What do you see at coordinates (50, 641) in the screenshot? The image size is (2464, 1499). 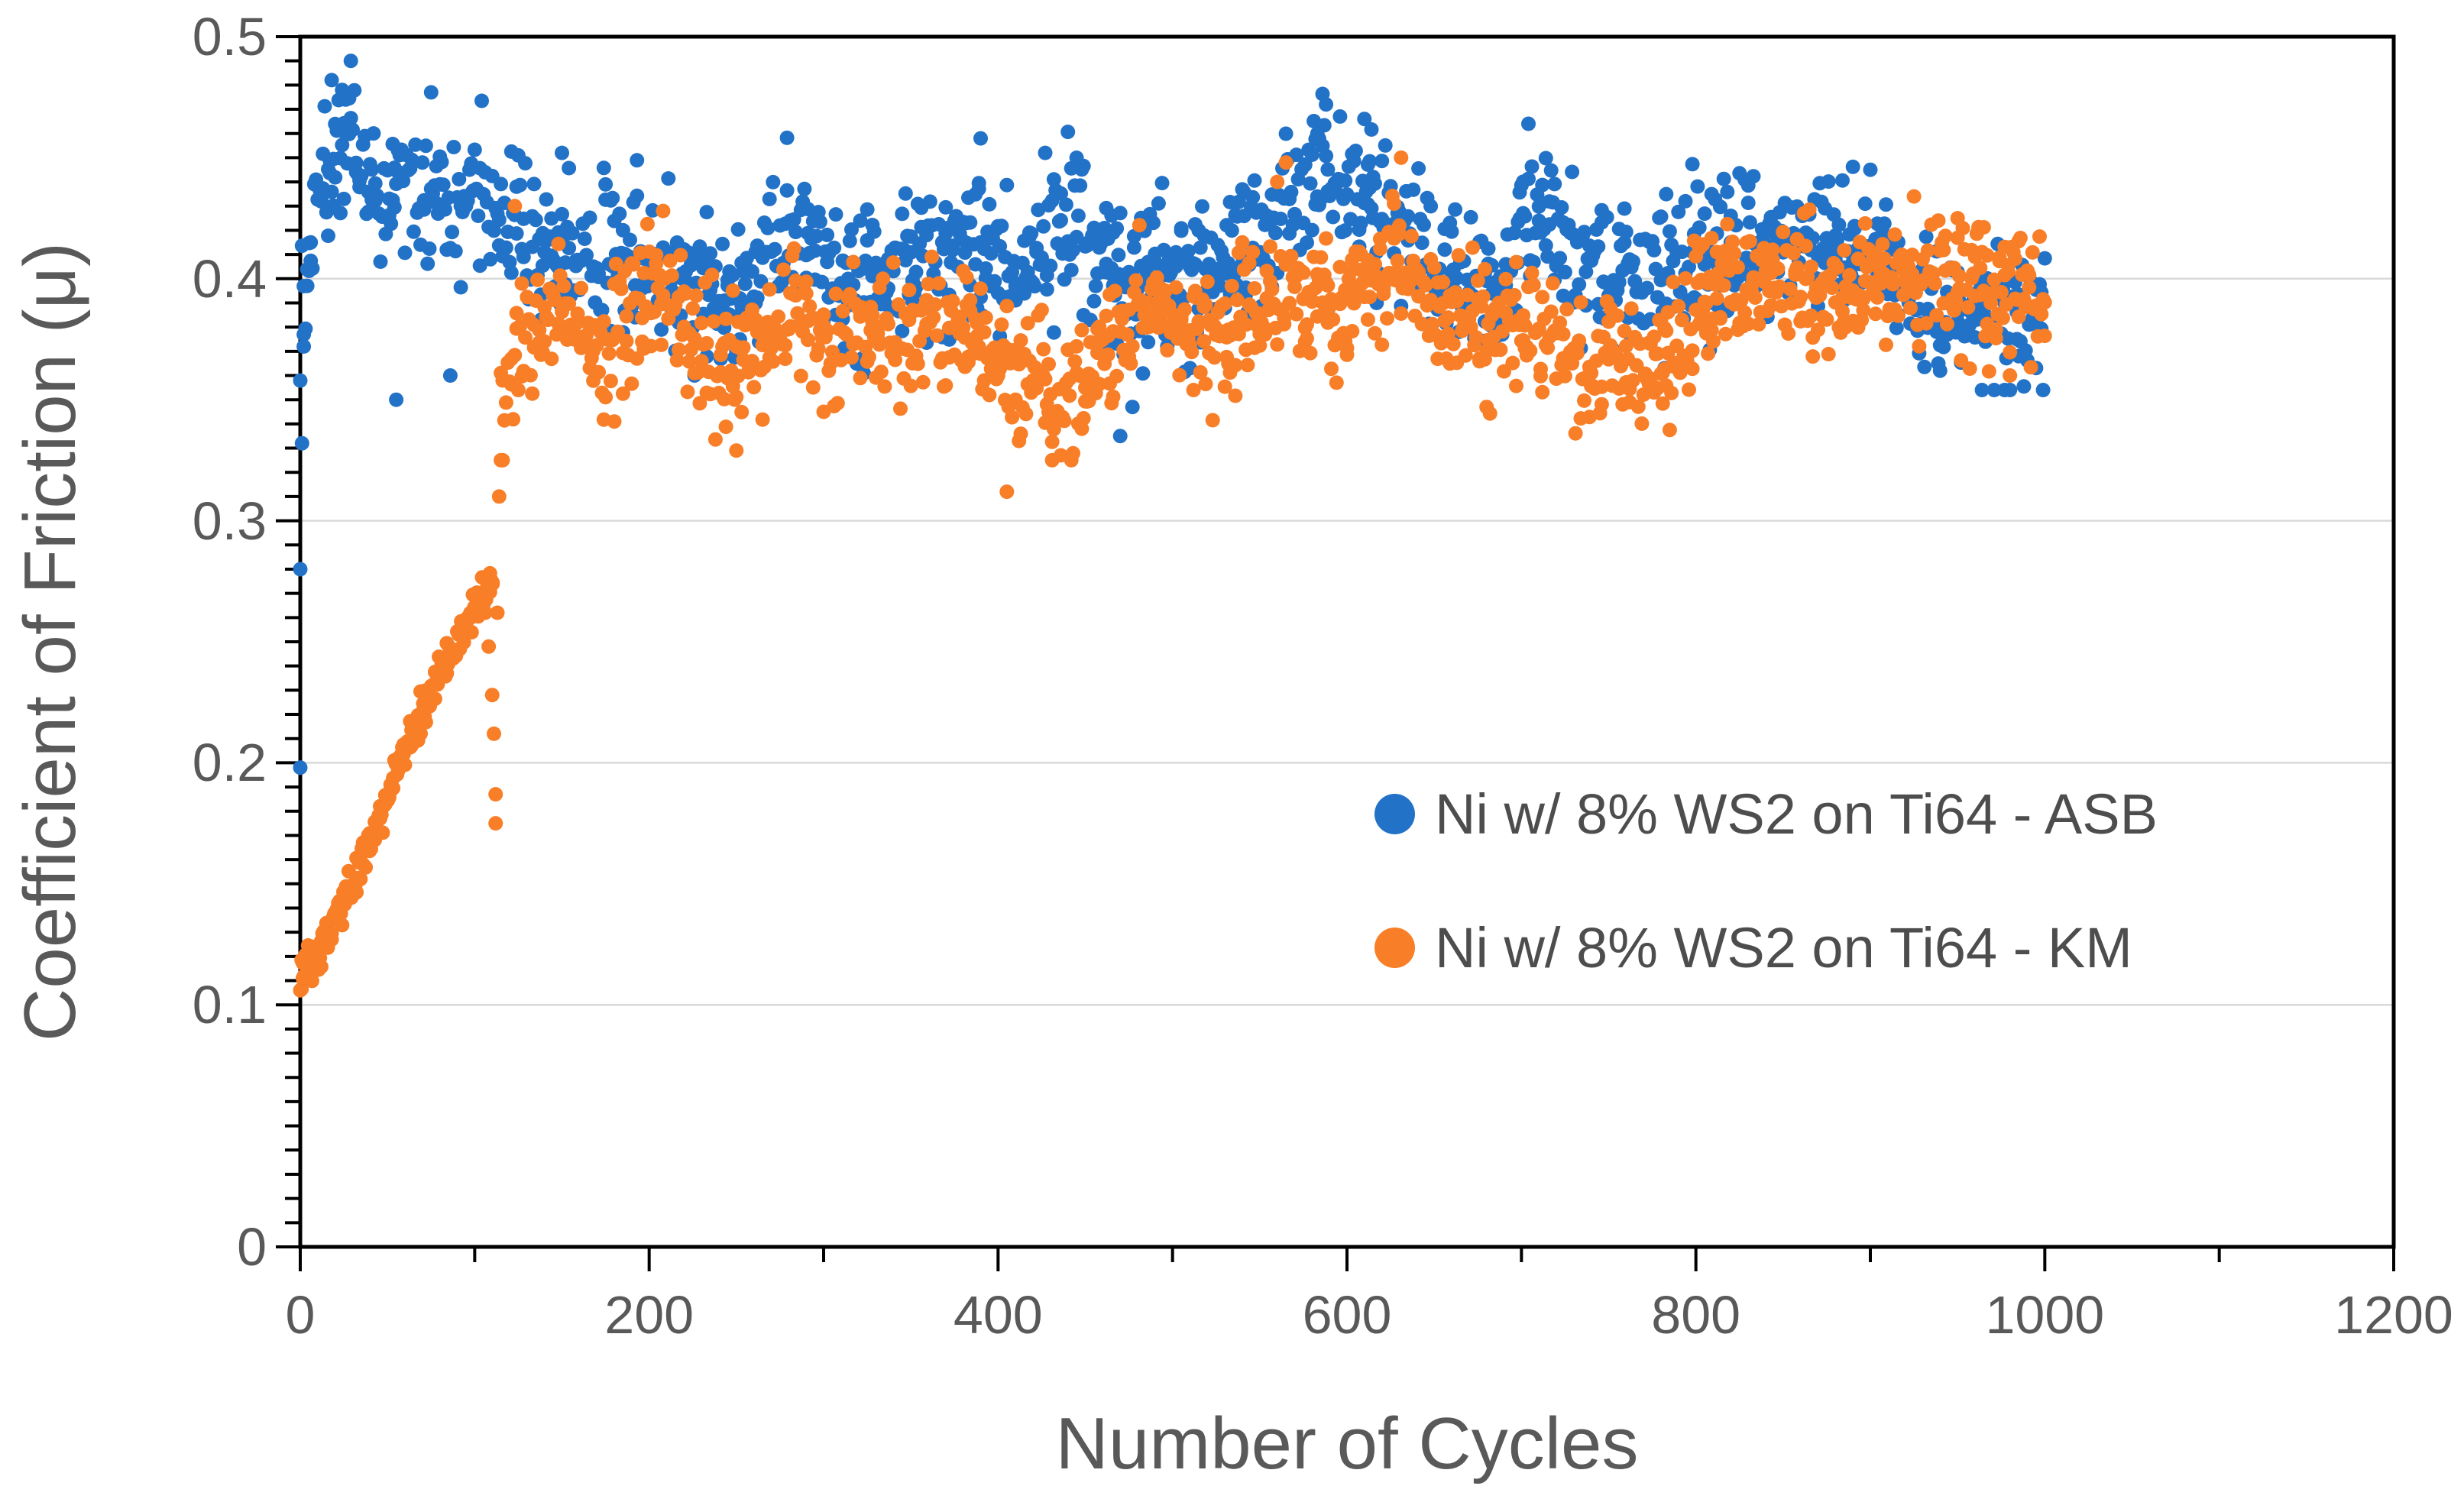 I see `y-axis-title: Coefficient of Friction (μ)` at bounding box center [50, 641].